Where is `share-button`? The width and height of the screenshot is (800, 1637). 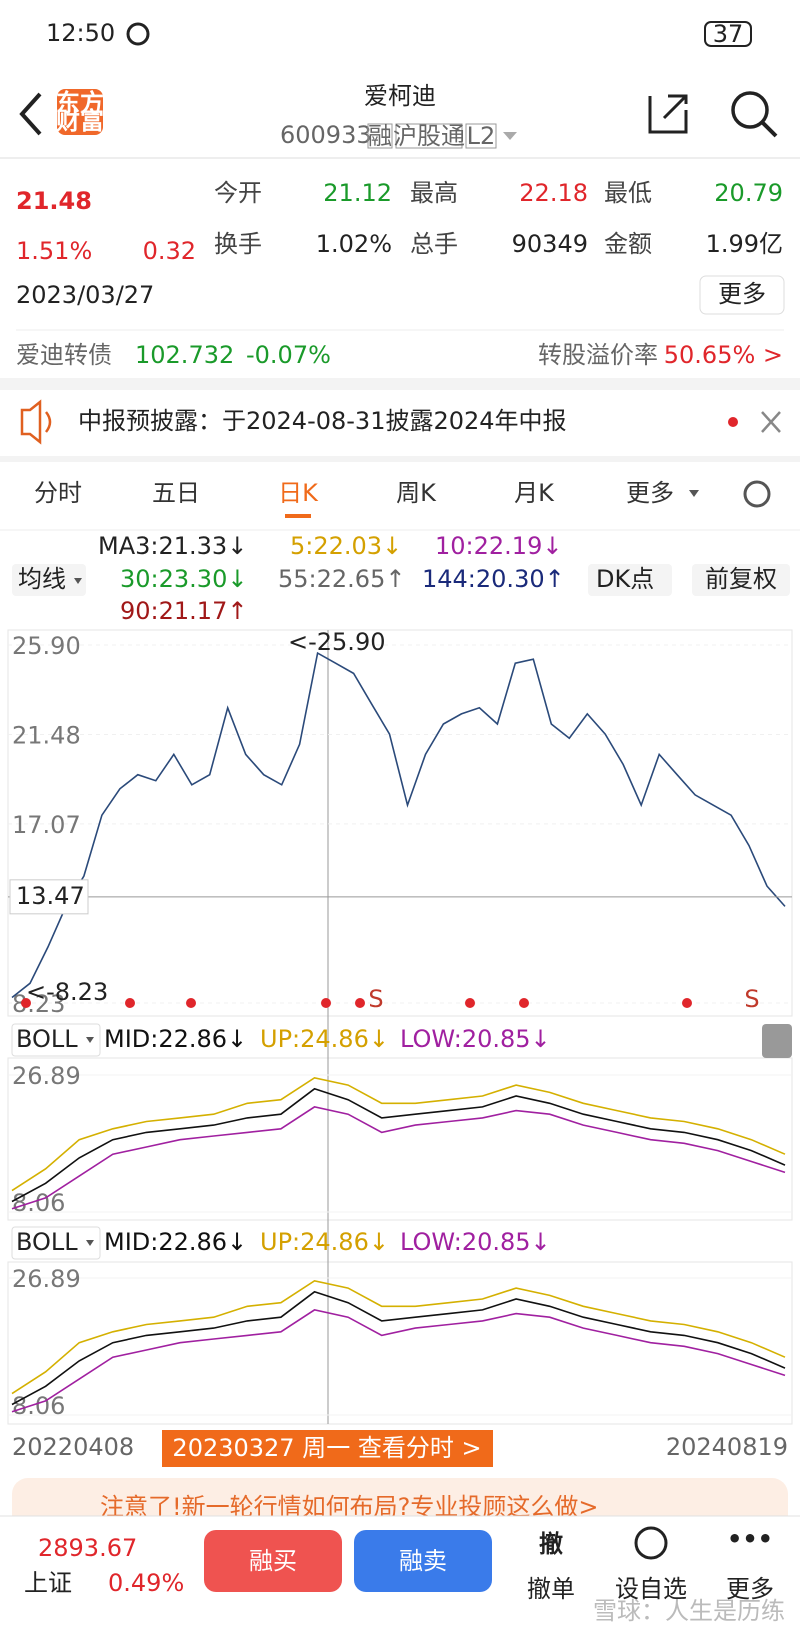 share-button is located at coordinates (668, 114).